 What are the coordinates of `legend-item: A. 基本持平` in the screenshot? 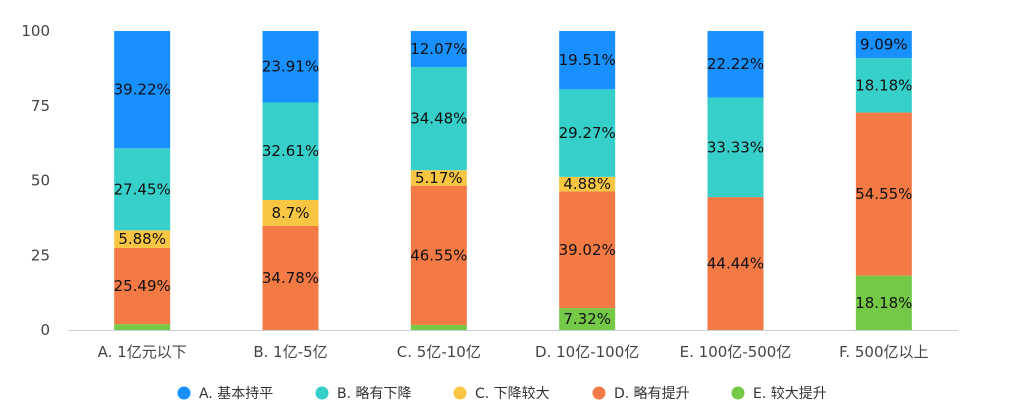 It's located at (225, 393).